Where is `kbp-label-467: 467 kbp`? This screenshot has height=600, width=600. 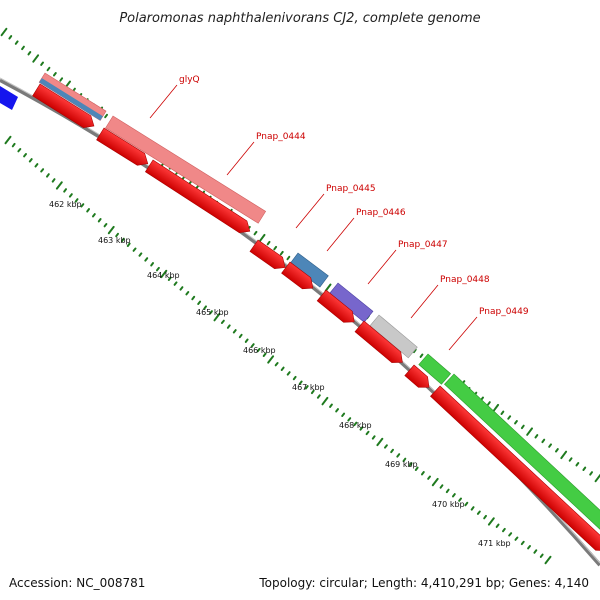
kbp-label-467: 467 kbp is located at coordinates (308, 387).